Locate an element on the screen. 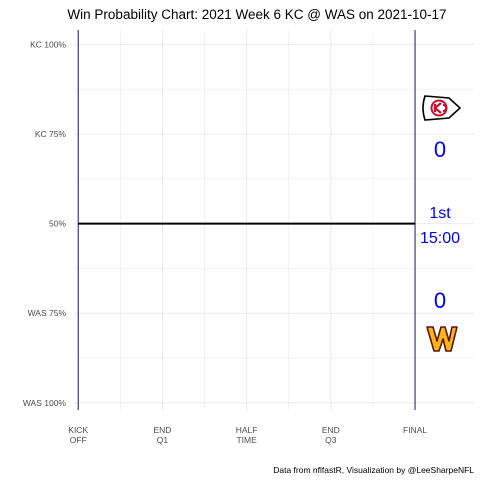 This screenshot has height=480, width=480. x-tick-label: END Q1 is located at coordinates (162, 435).